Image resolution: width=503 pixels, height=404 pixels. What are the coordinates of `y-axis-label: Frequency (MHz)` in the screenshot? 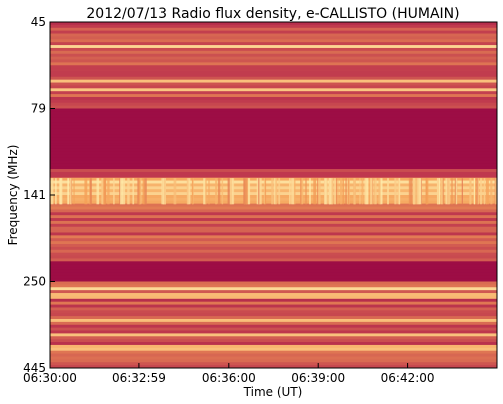 It's located at (13, 195).